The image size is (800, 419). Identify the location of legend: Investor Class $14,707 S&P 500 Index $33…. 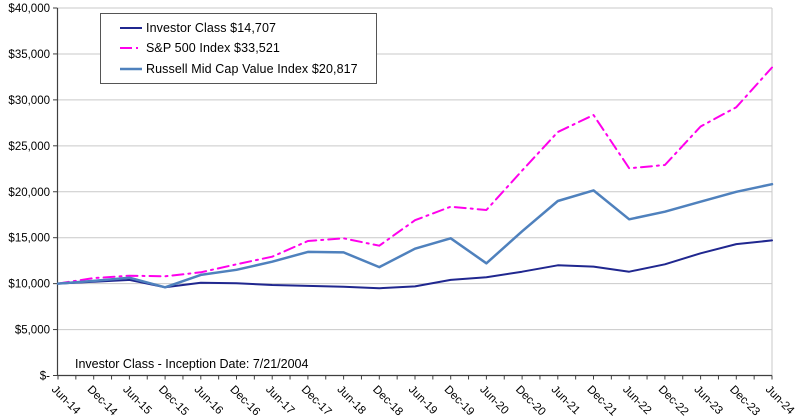
(238, 48).